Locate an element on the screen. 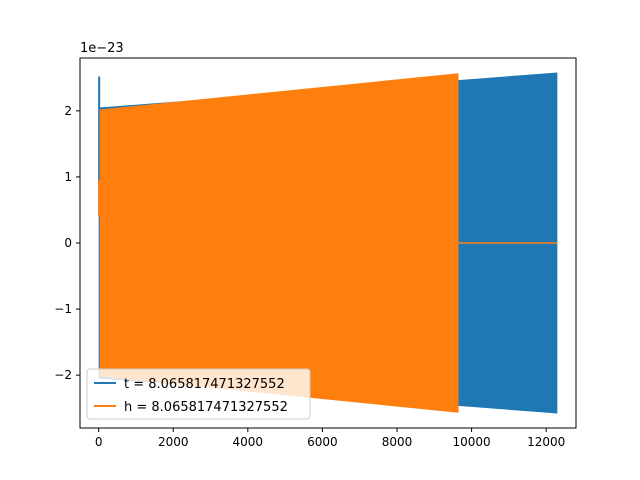 The image size is (640, 480). x-tick-label: 8000 is located at coordinates (397, 442).